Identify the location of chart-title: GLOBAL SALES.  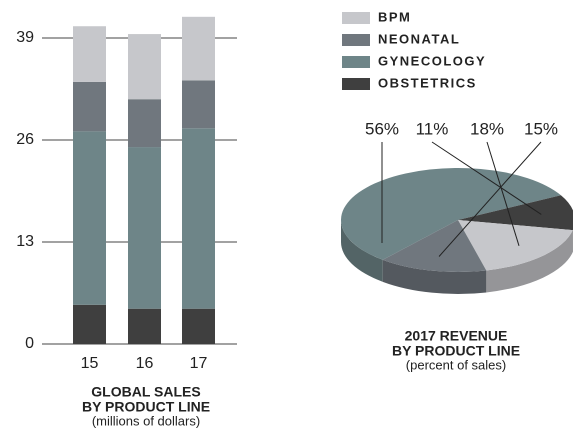
(145, 392).